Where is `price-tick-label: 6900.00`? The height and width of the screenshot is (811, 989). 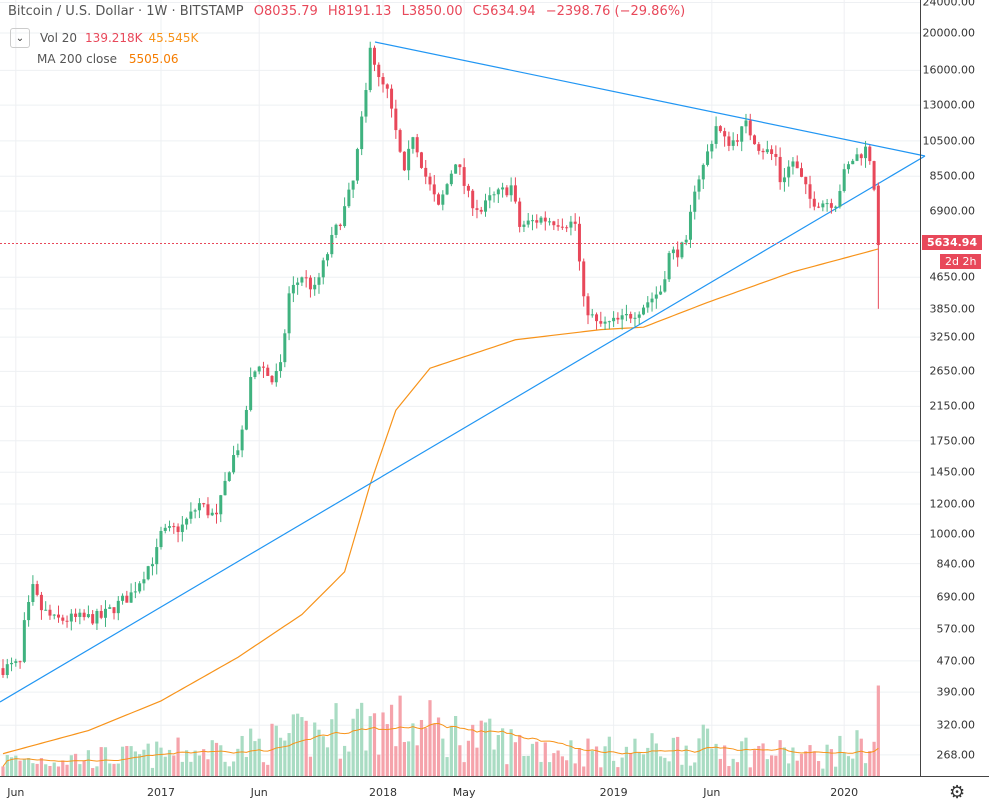
price-tick-label: 6900.00 is located at coordinates (952, 211).